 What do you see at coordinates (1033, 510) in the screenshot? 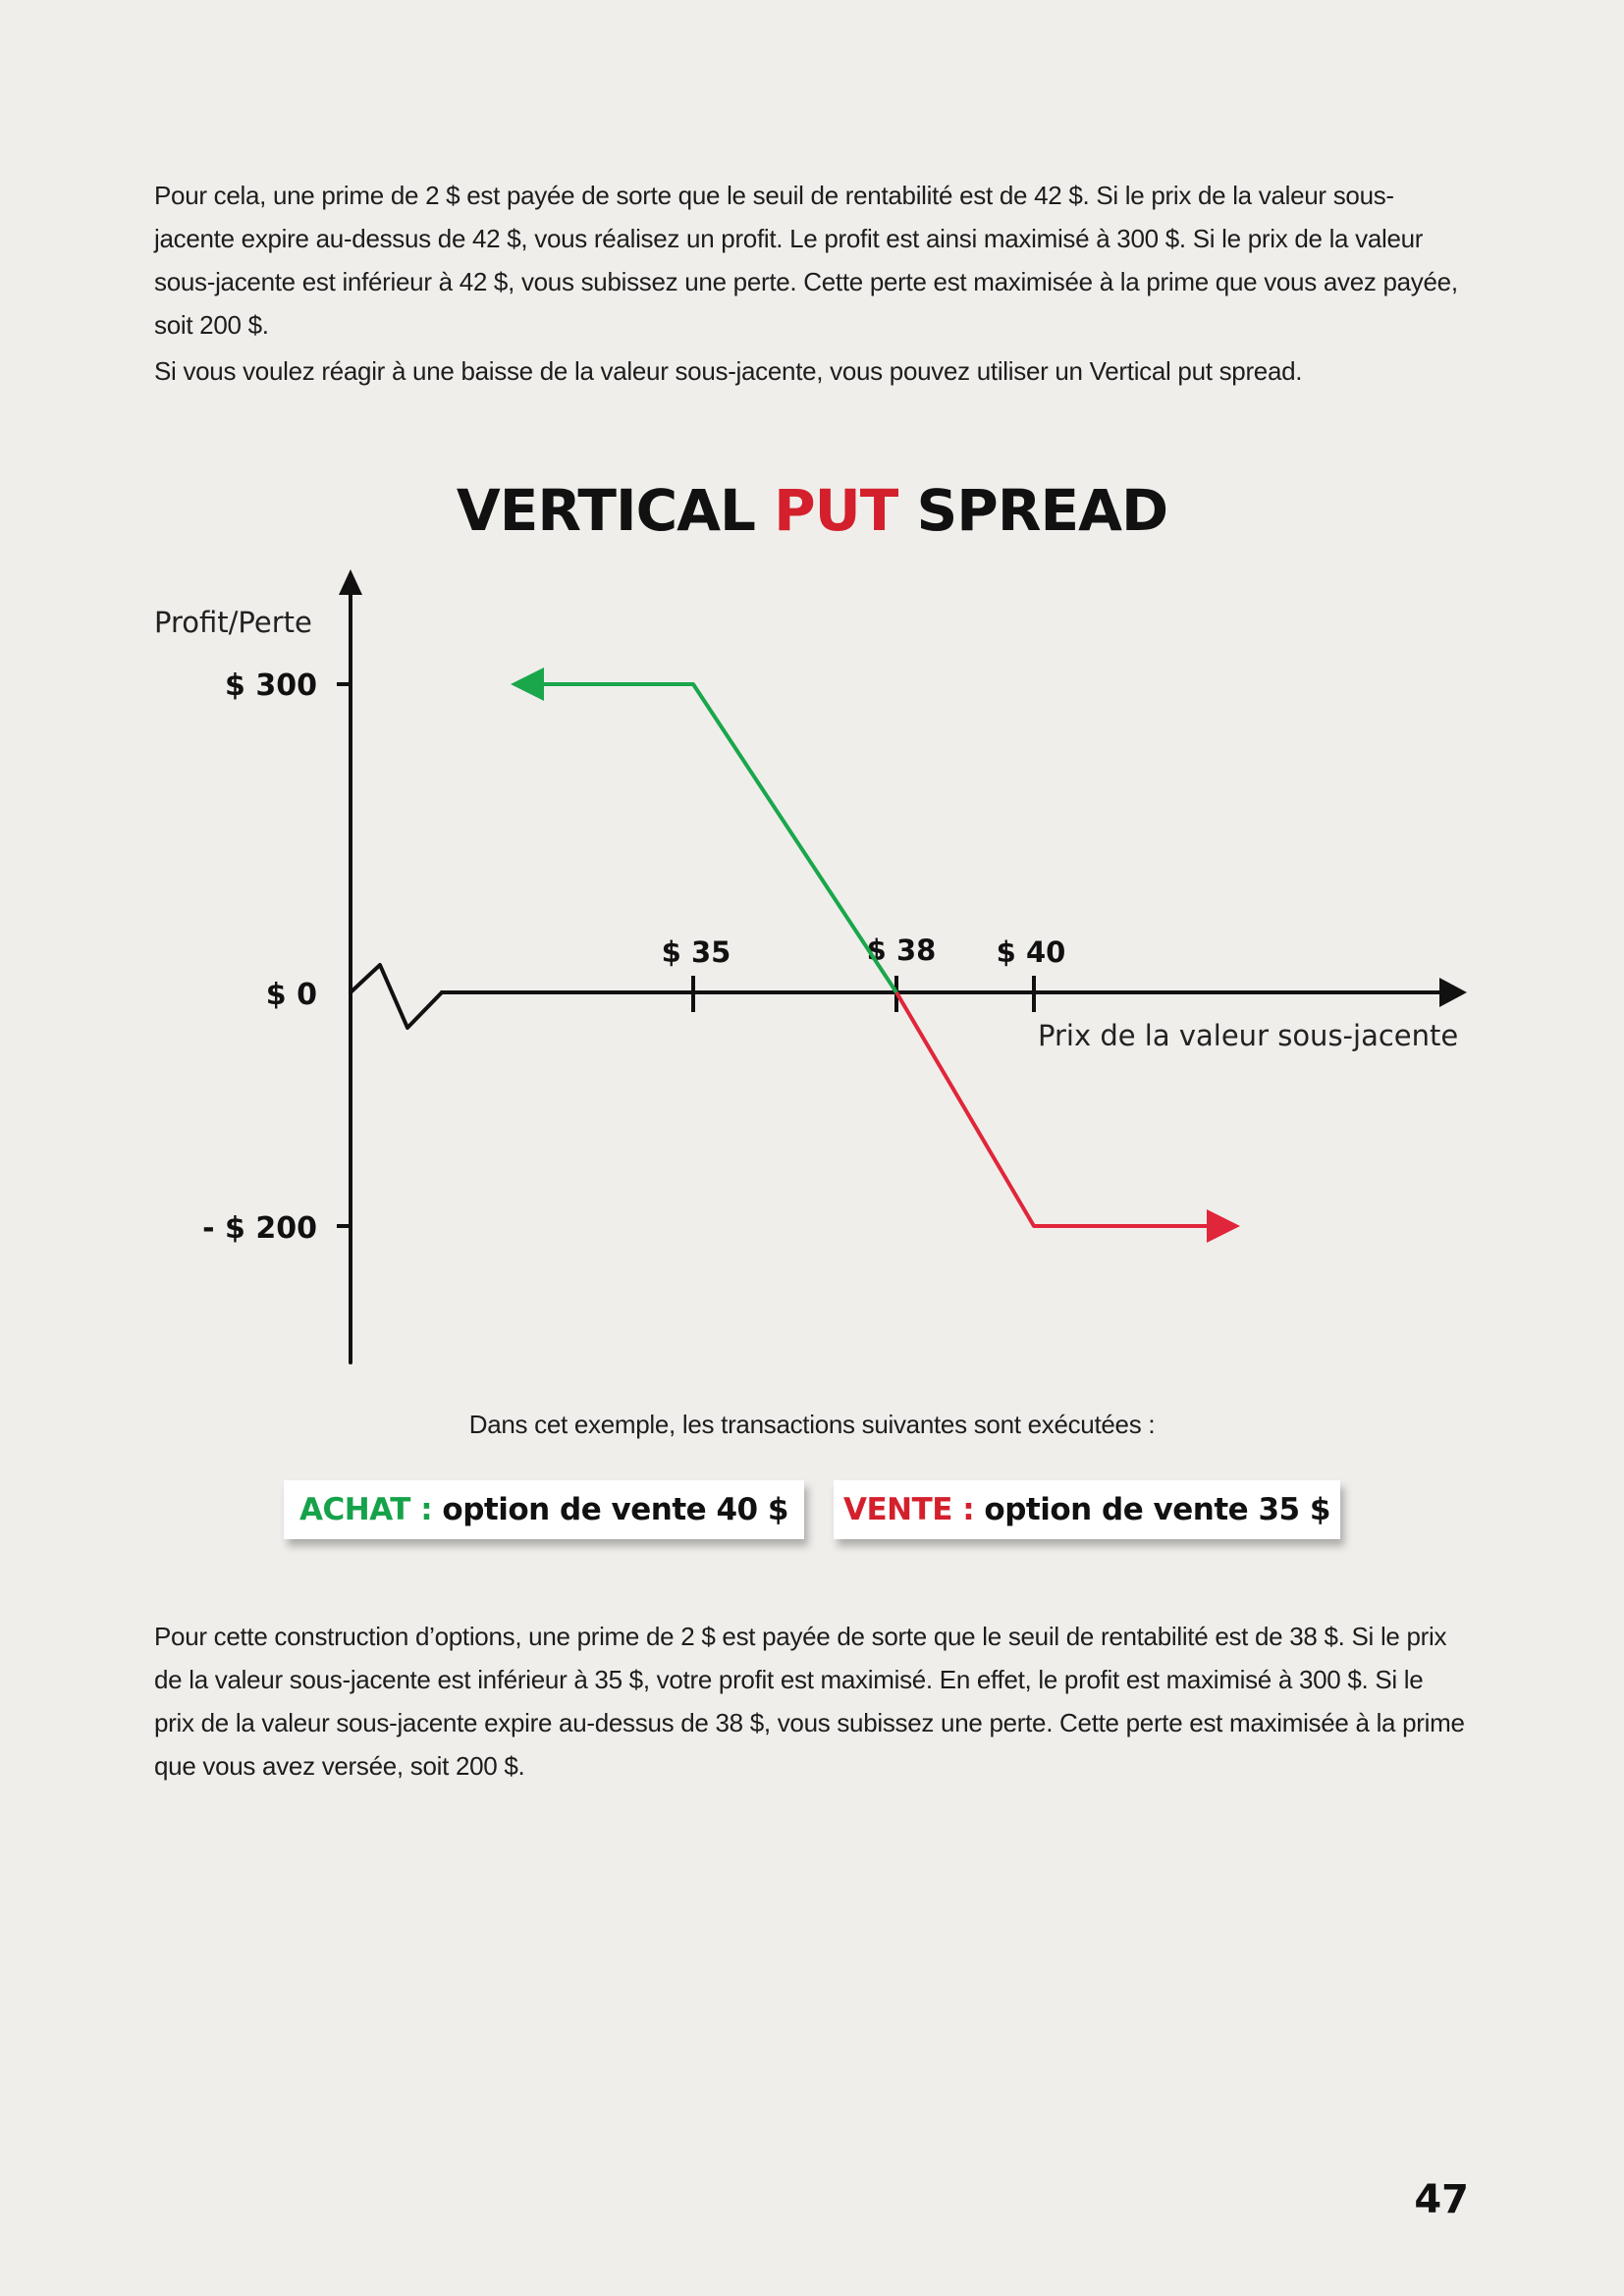
I see `chart-title-part3: SPREAD` at bounding box center [1033, 510].